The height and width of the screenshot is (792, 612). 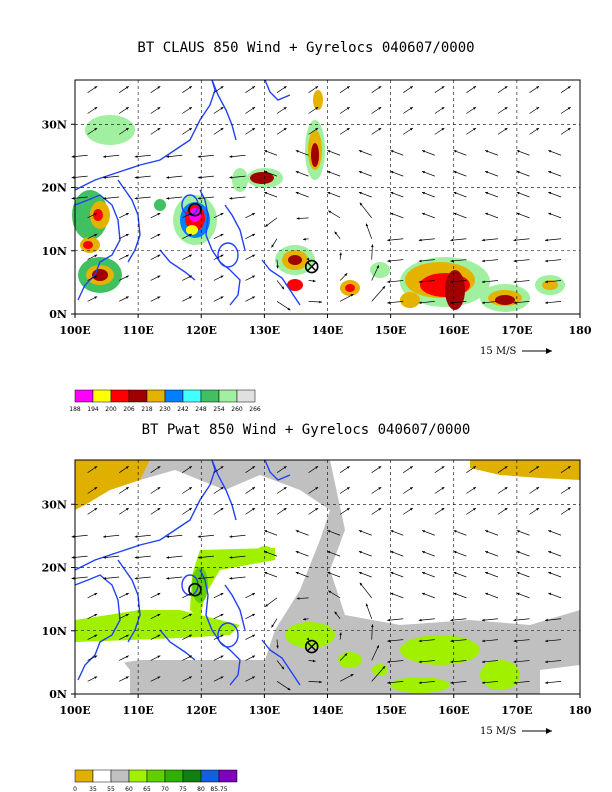 What do you see at coordinates (255, 409) in the screenshot?
I see `colorbar-label: 266` at bounding box center [255, 409].